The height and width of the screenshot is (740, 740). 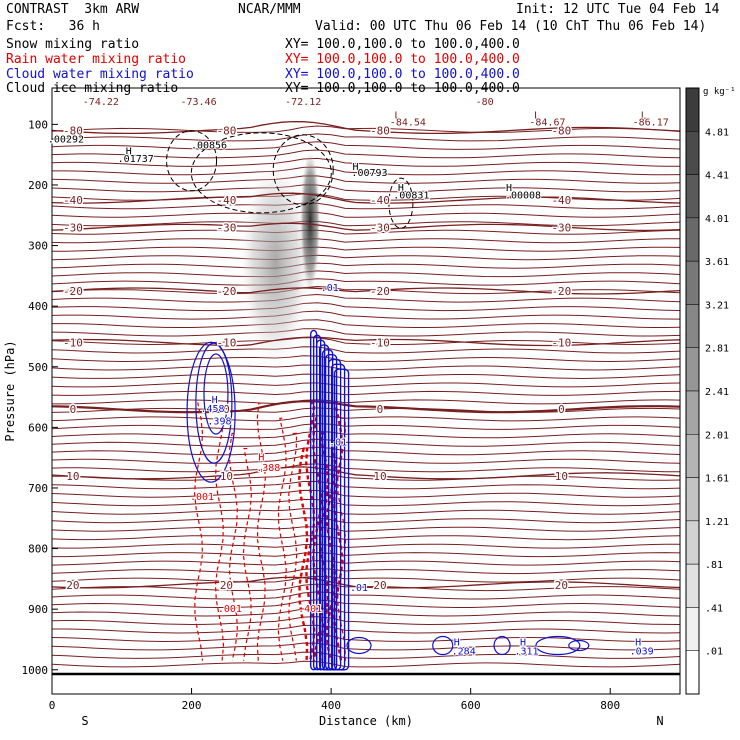 I want to click on contour-annotation: -80, so click(x=485, y=102).